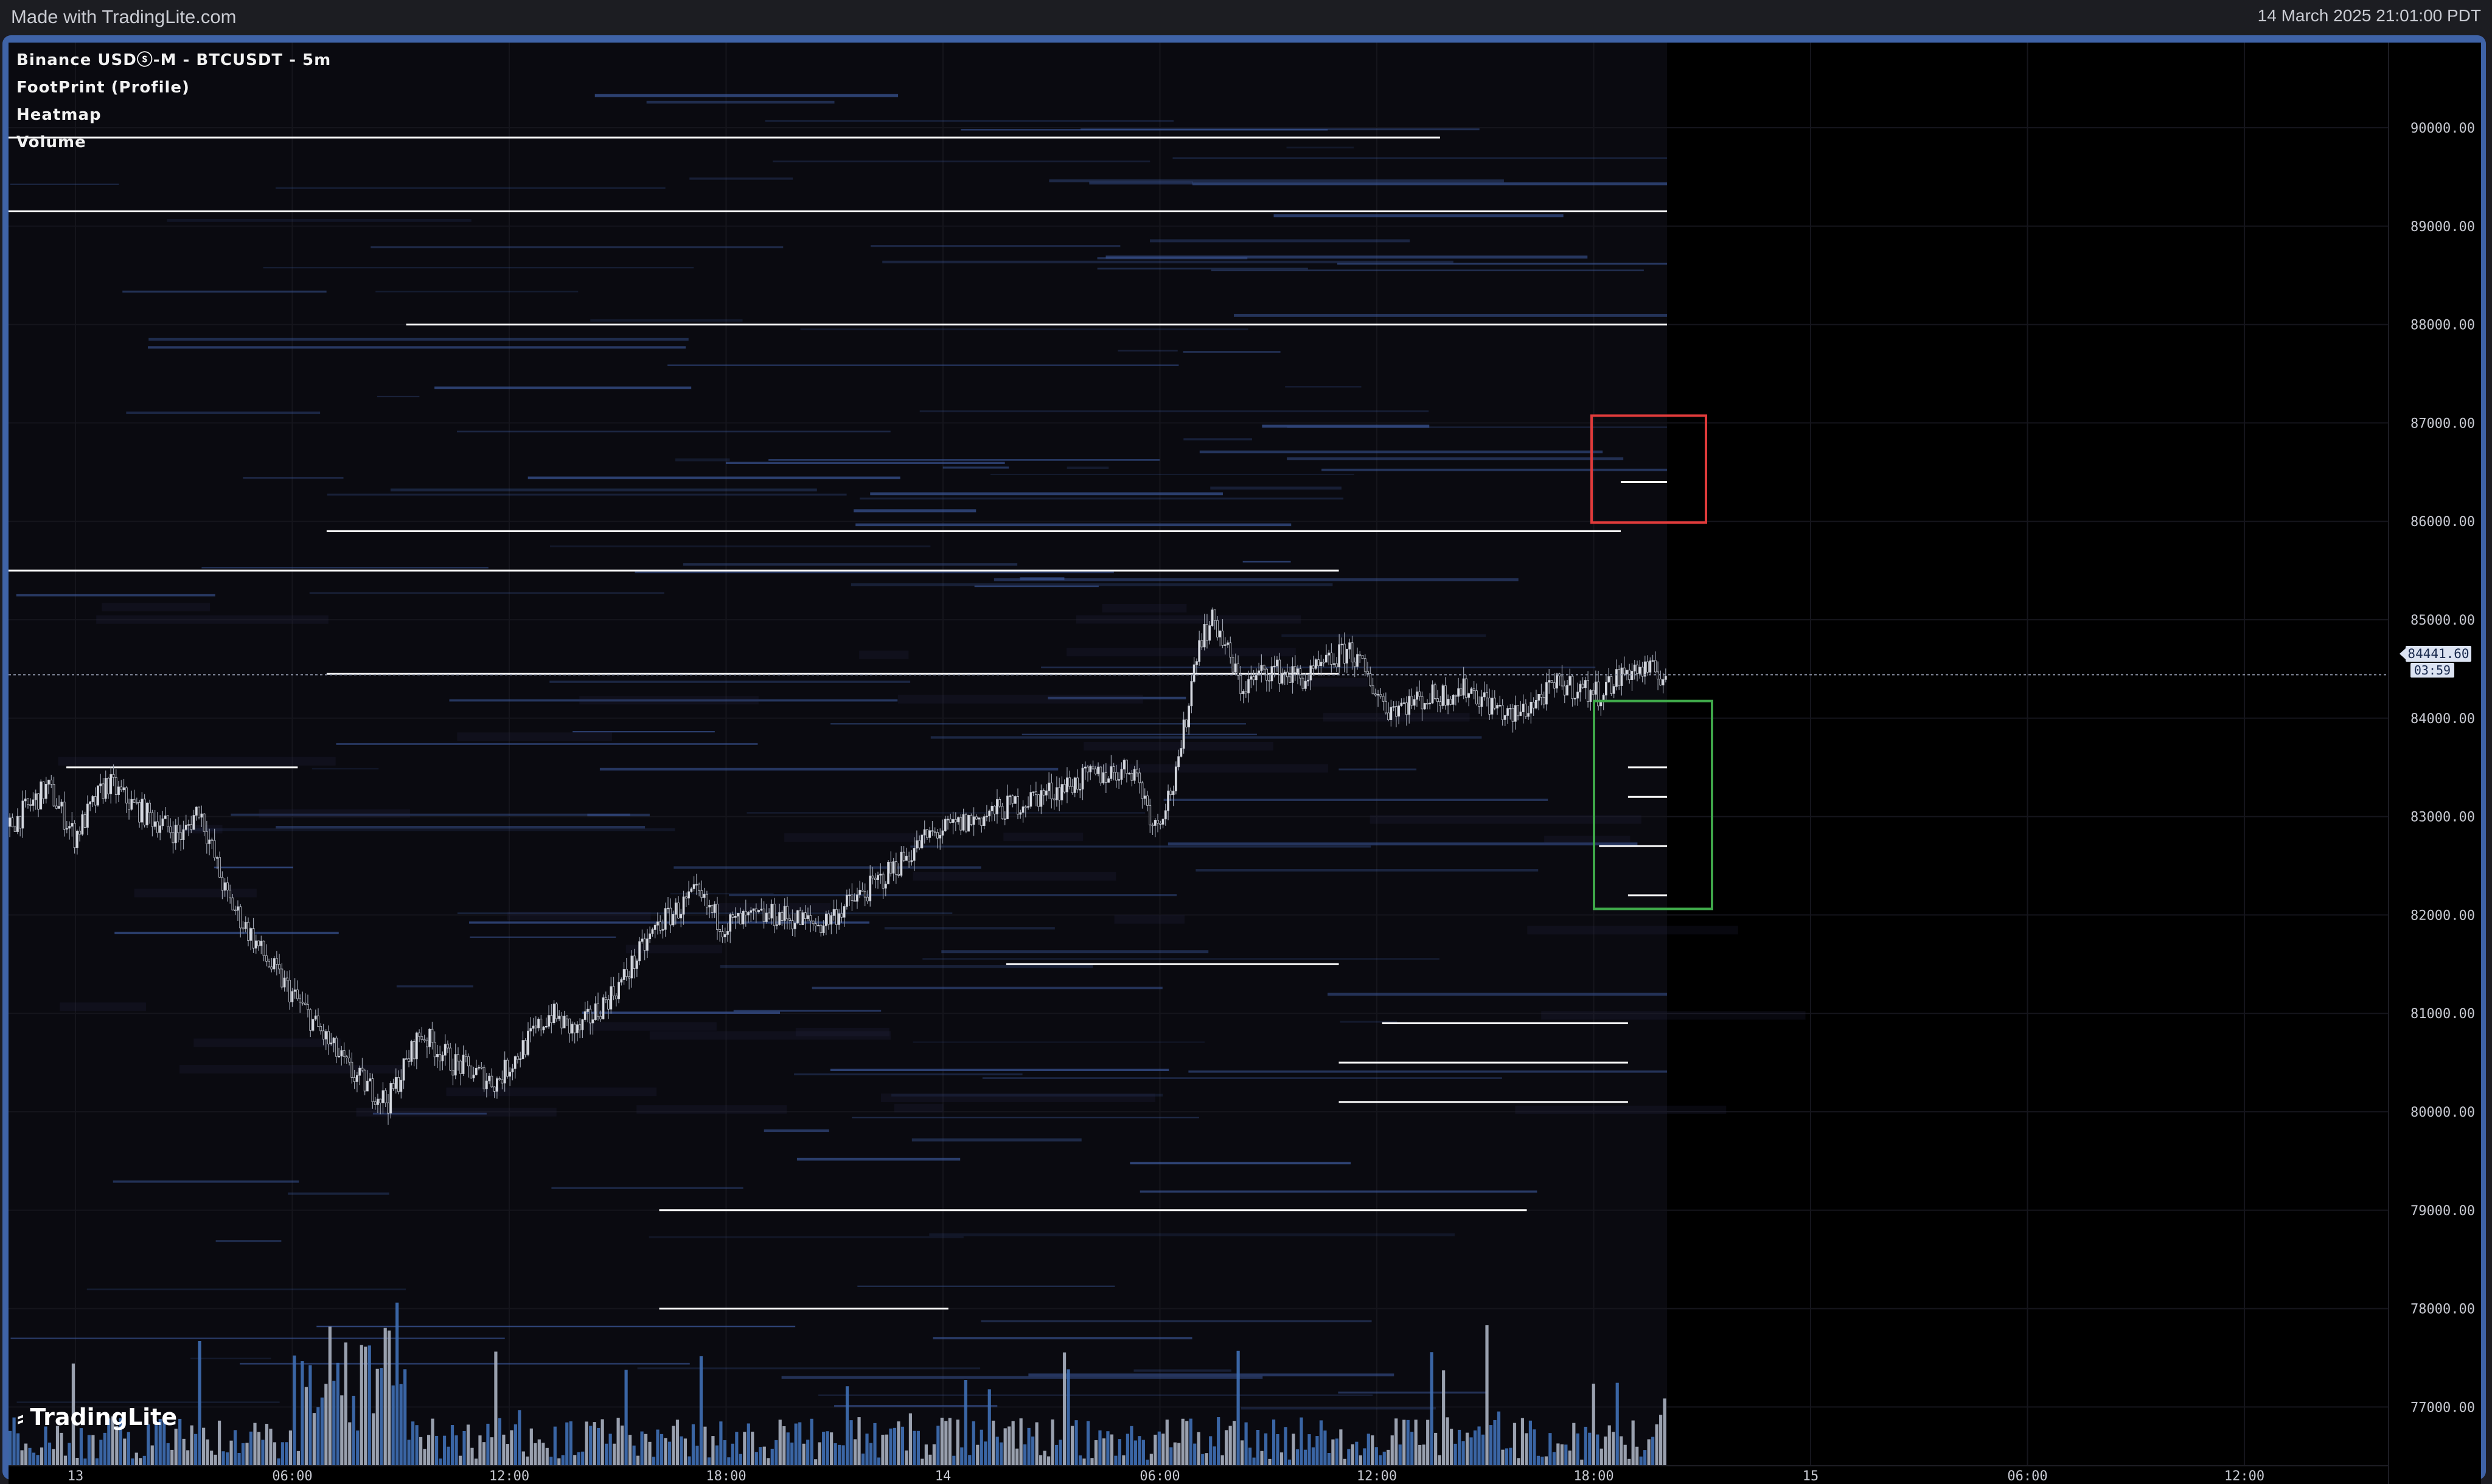  What do you see at coordinates (2442, 423) in the screenshot?
I see `y-tick-label: 87000.00` at bounding box center [2442, 423].